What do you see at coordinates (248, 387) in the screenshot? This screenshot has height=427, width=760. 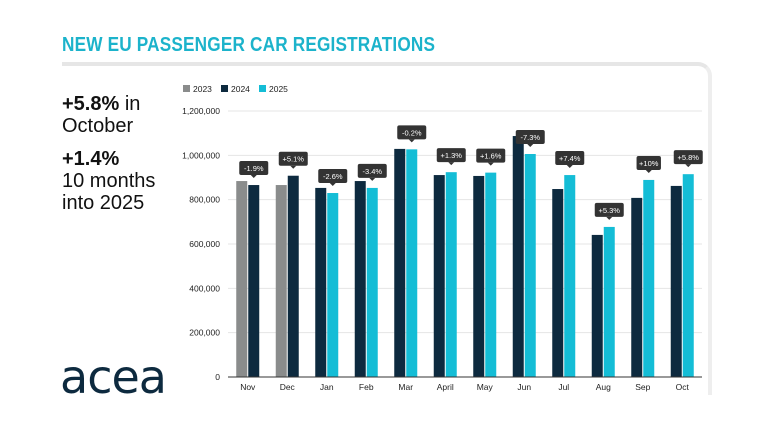 I see `x-tick-label: Nov` at bounding box center [248, 387].